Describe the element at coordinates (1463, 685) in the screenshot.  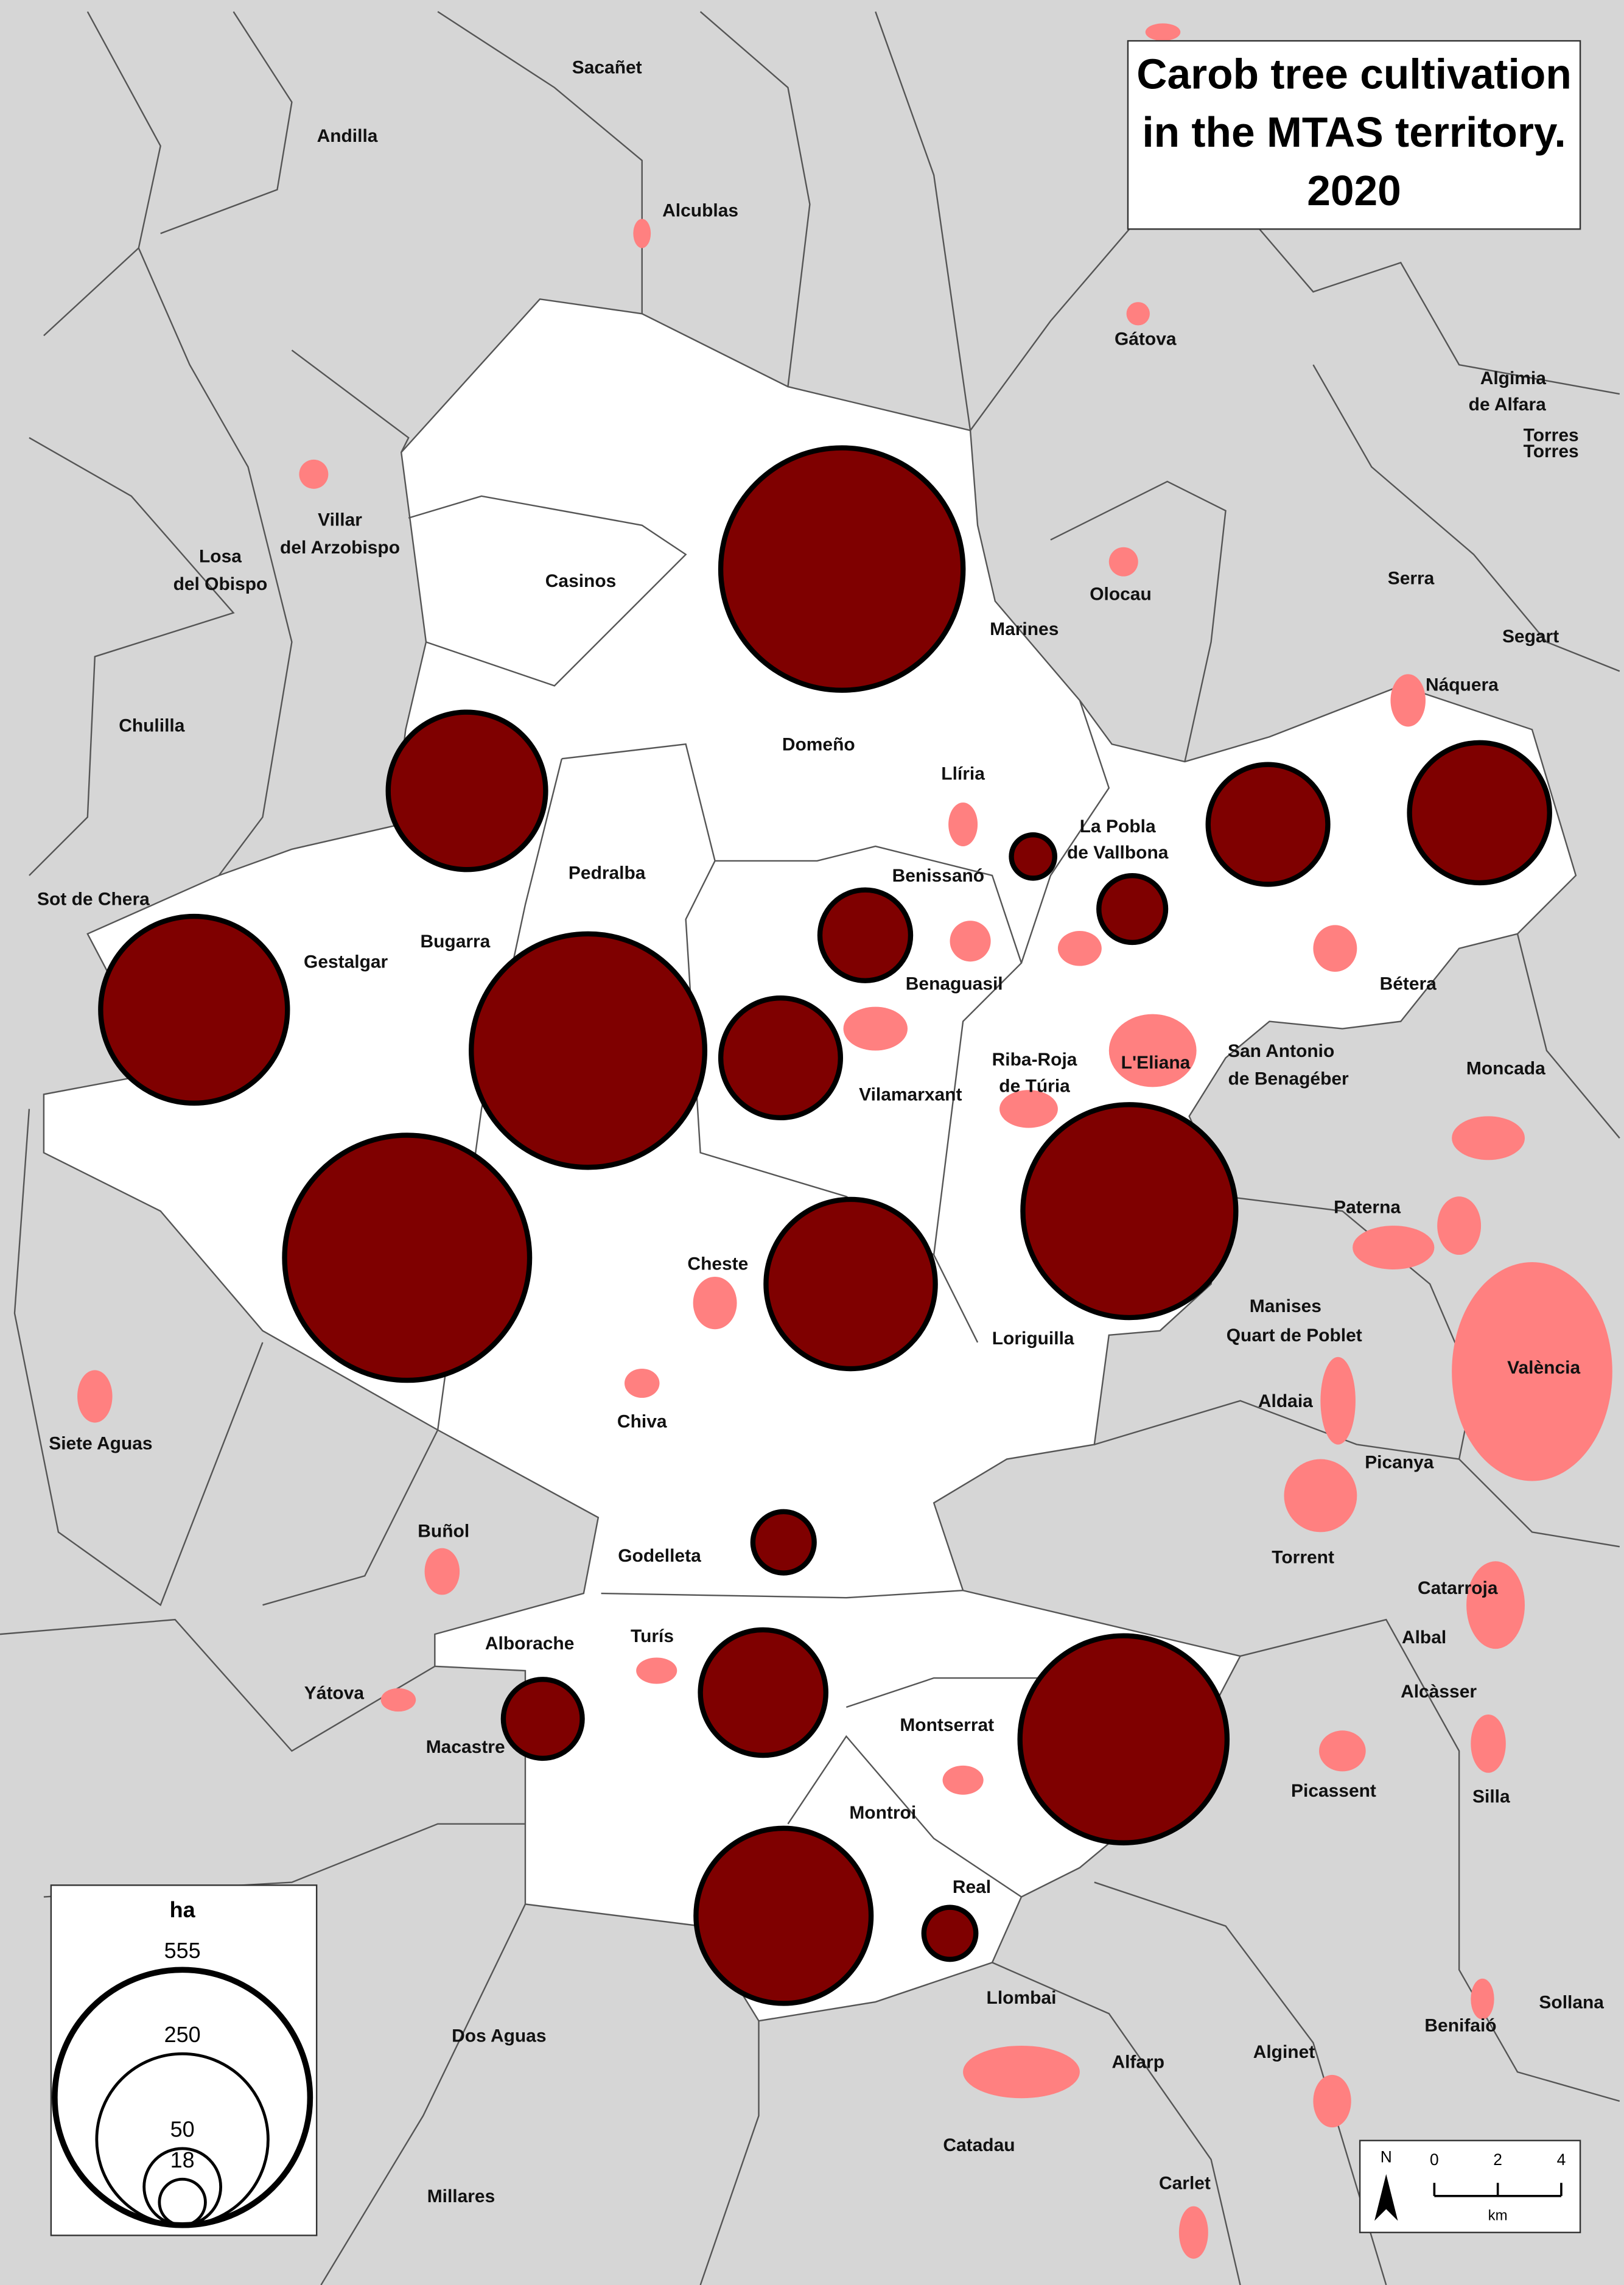
I see `place-label: Náquera` at that location.